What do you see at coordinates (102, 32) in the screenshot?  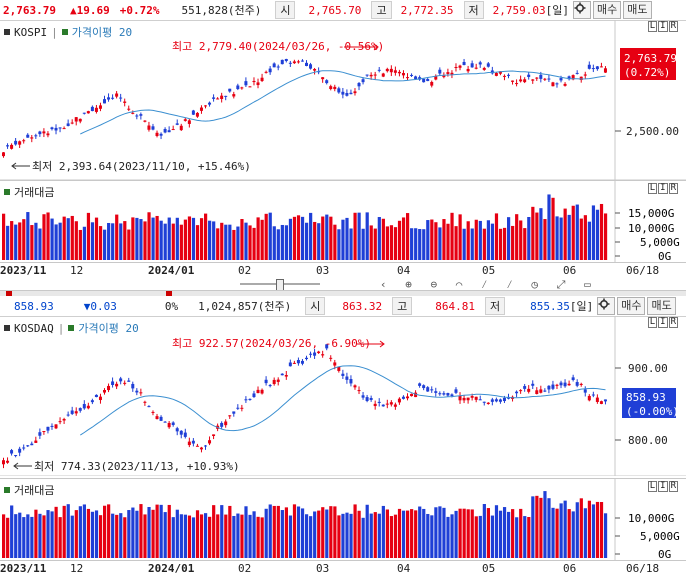 I see `kospi-indicator: 가격이평 20` at bounding box center [102, 32].